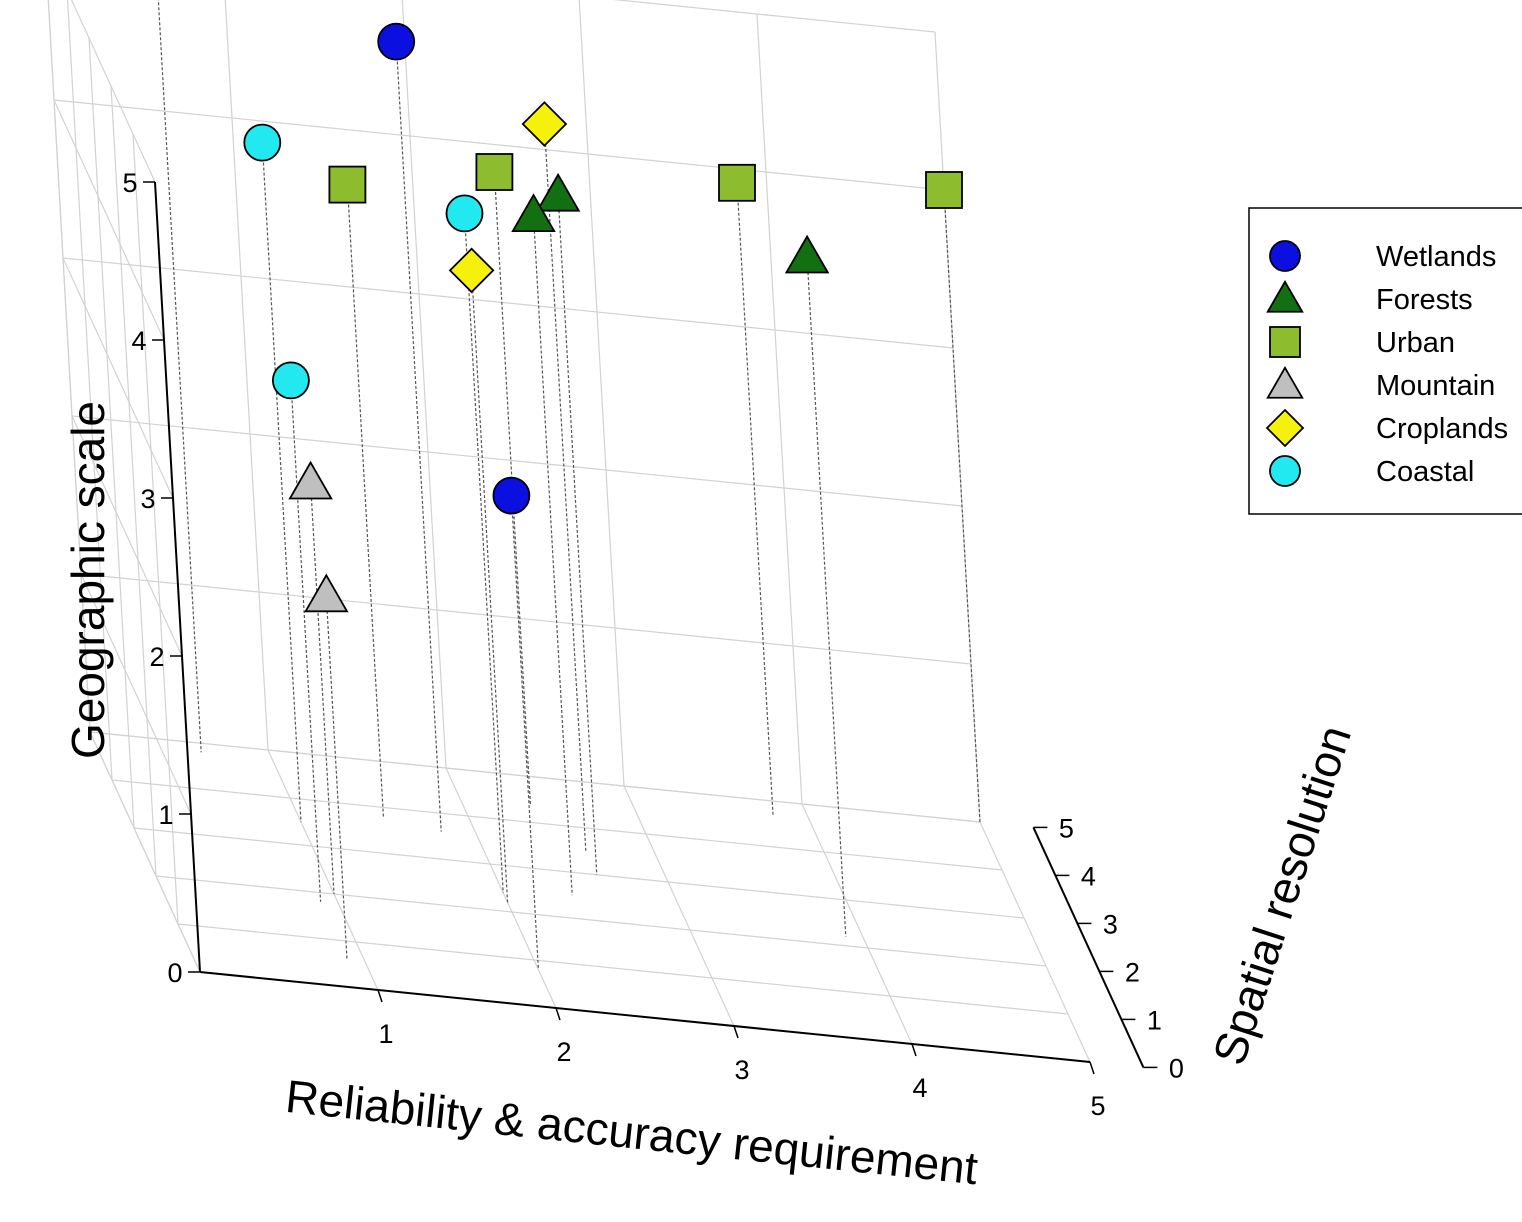  What do you see at coordinates (165, 815) in the screenshot?
I see `z-tick-label: 1` at bounding box center [165, 815].